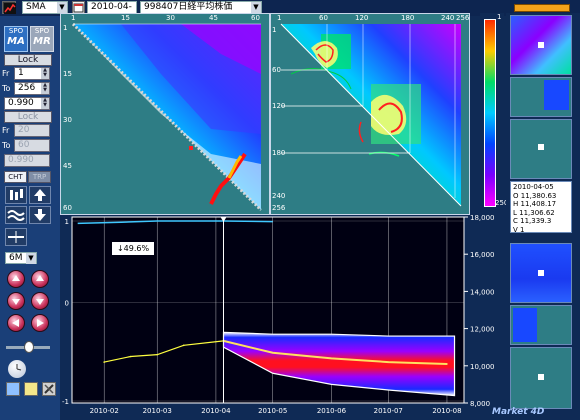  I want to click on forecast-band, so click(339, 364).